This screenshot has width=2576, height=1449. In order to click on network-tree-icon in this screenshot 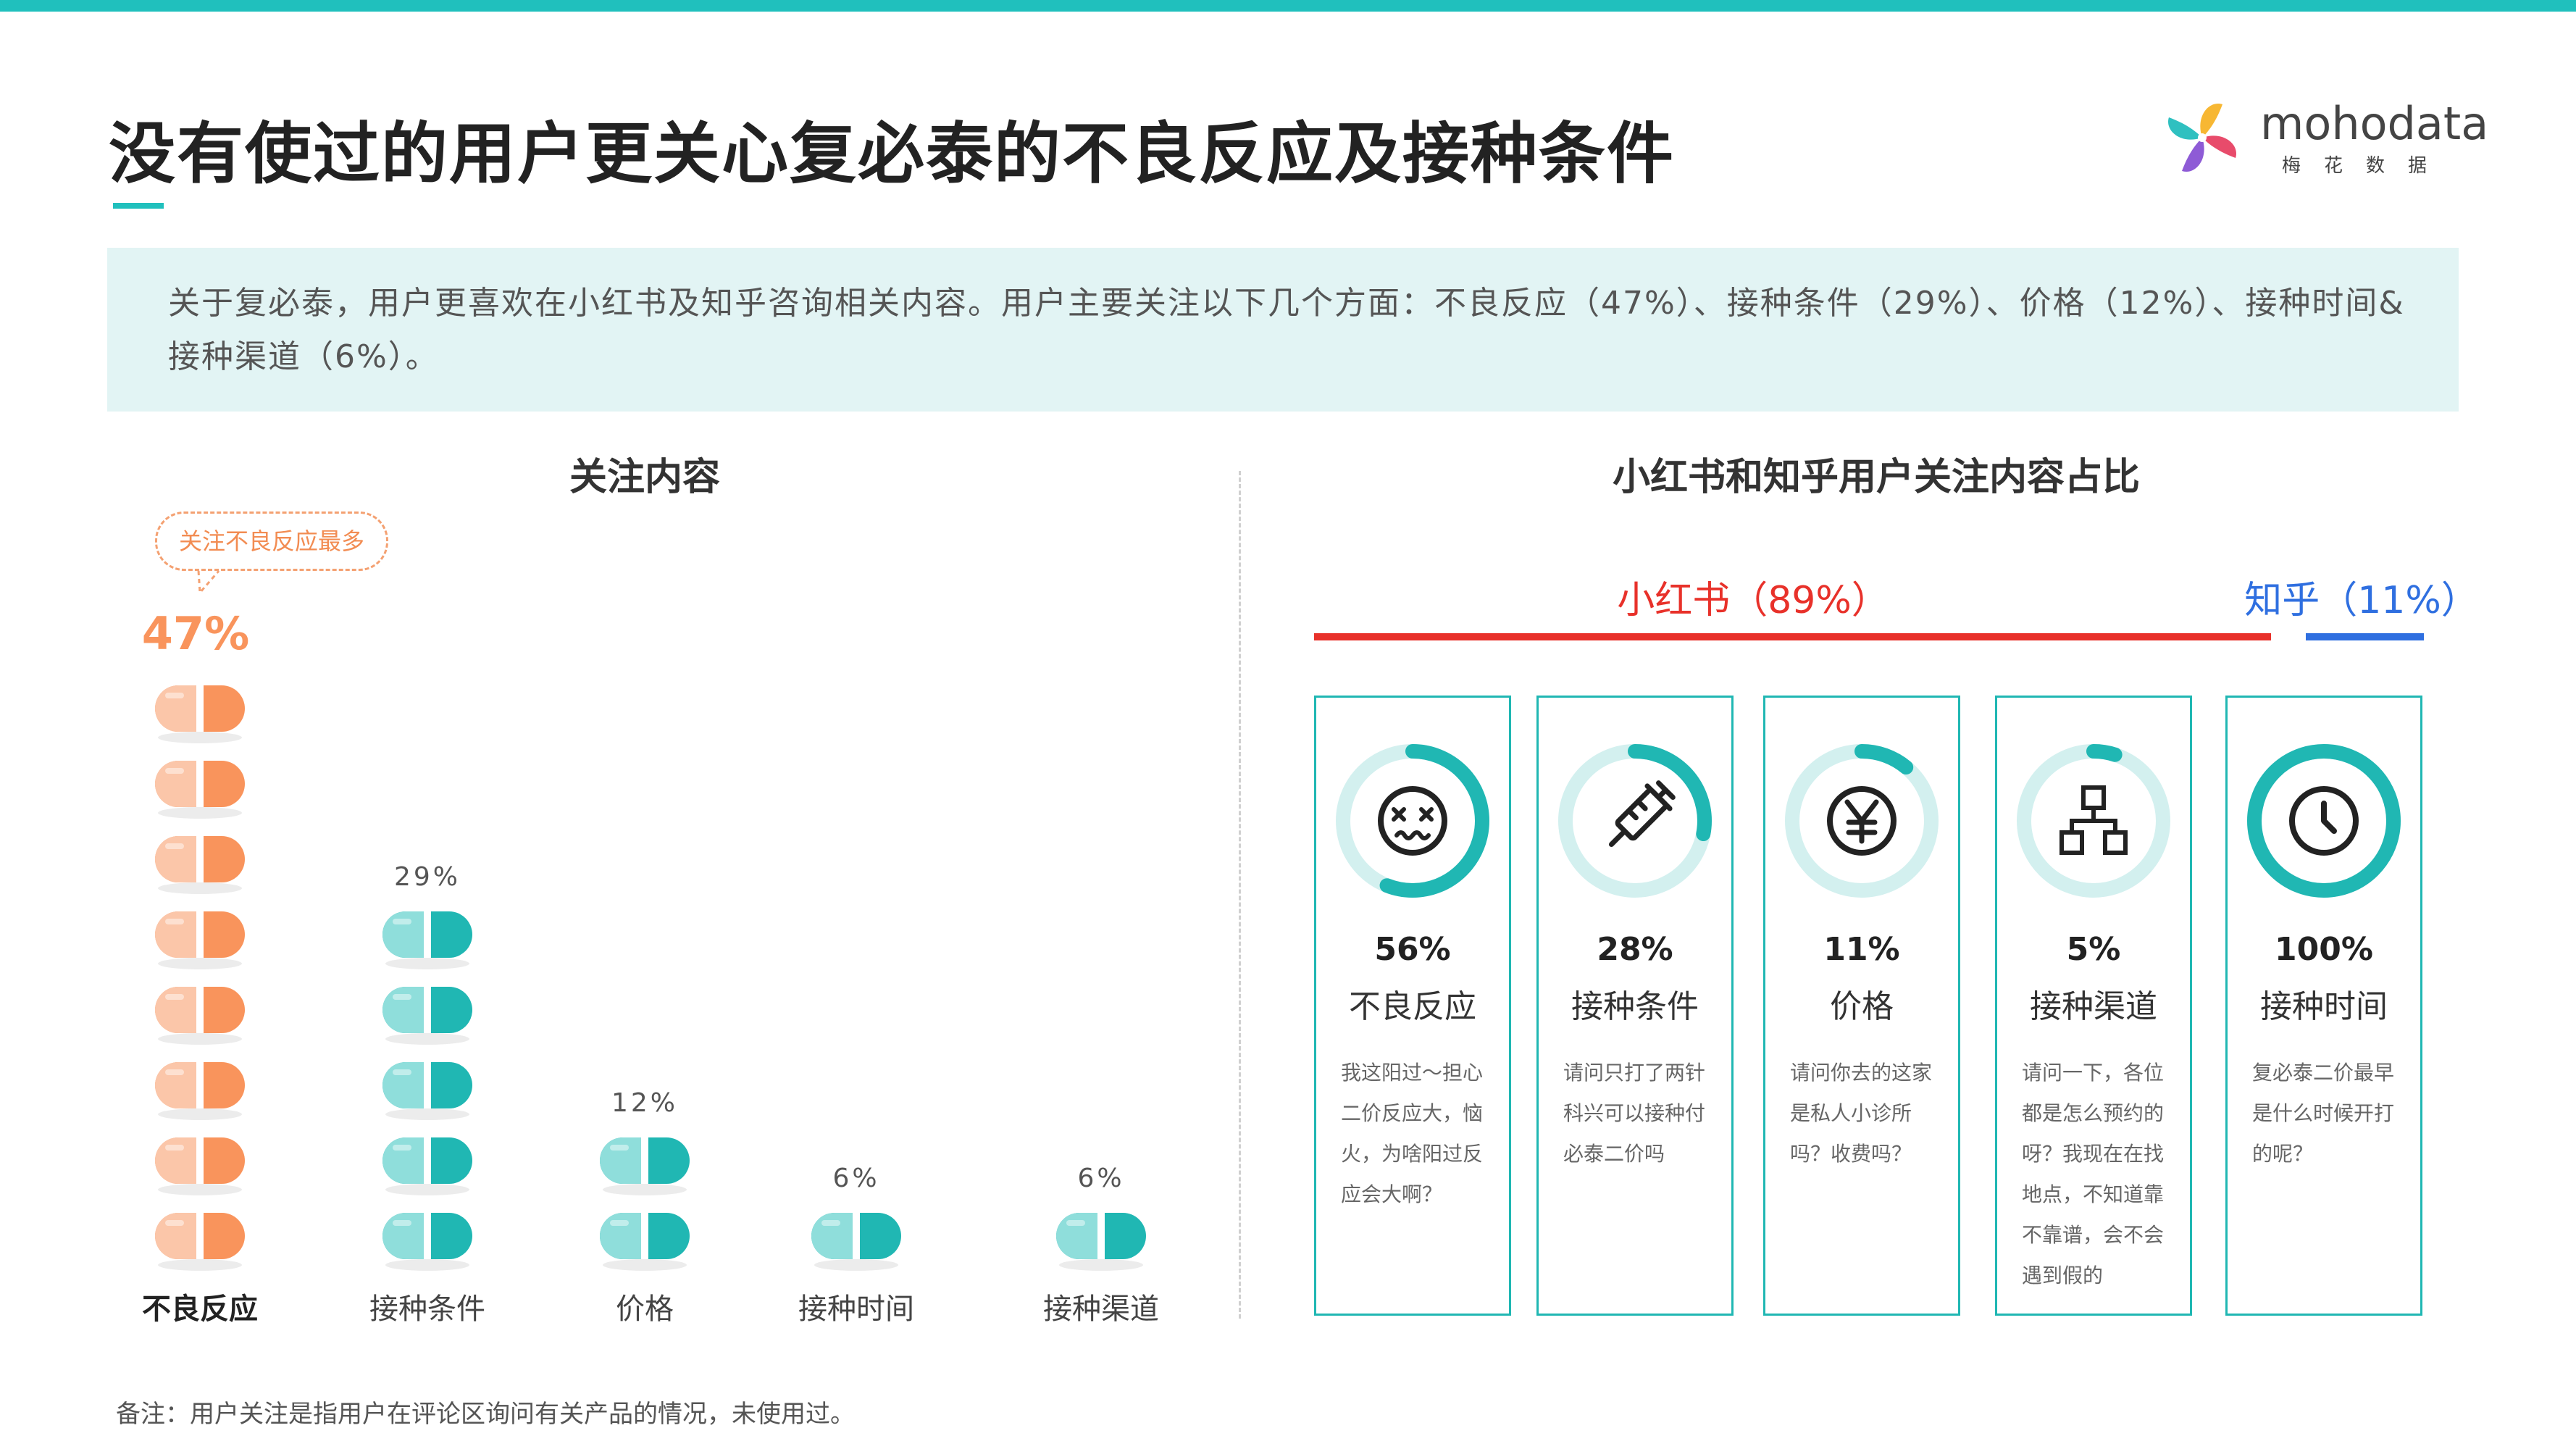, I will do `click(2093, 820)`.